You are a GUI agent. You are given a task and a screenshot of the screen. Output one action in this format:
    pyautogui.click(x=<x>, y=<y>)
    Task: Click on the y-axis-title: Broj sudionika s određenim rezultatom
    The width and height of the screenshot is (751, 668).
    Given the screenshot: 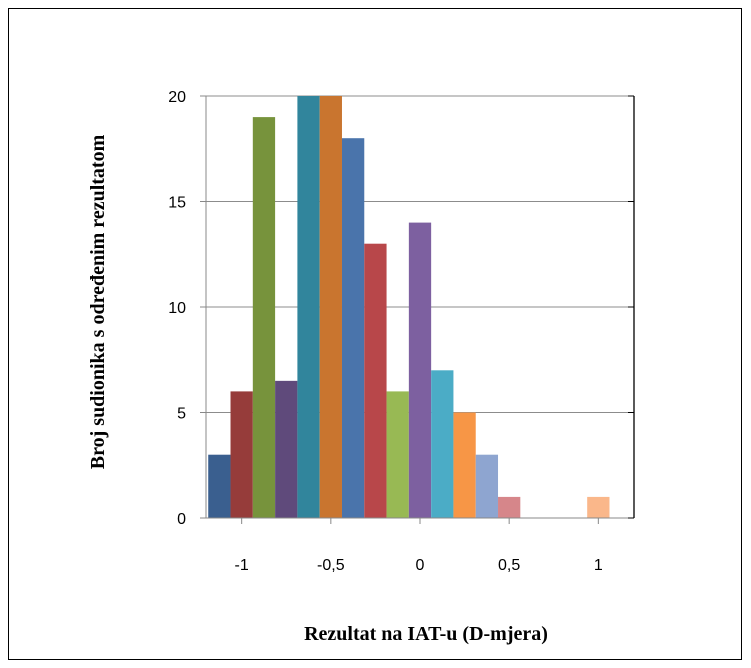 What is the action you would take?
    pyautogui.click(x=98, y=301)
    